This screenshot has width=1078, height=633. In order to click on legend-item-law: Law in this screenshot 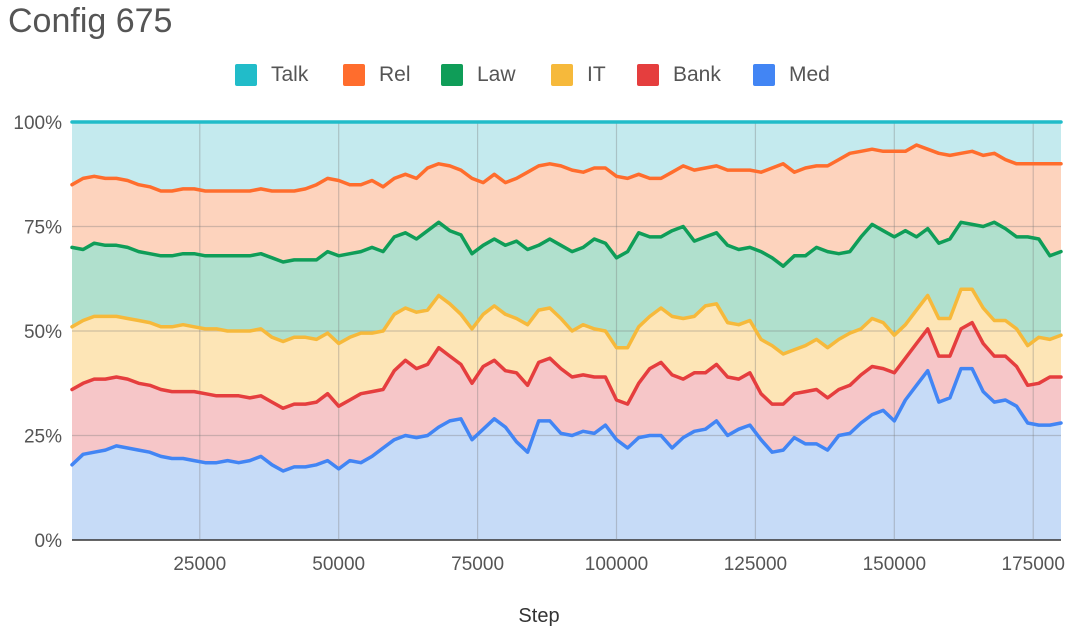, I will do `click(478, 75)`.